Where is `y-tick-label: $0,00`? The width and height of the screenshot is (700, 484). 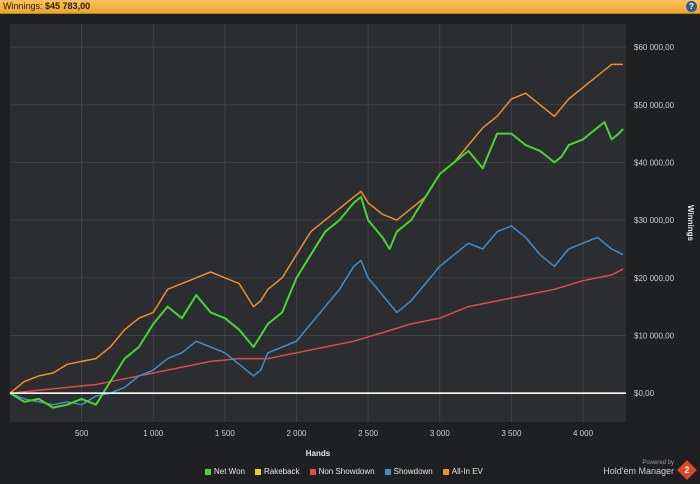 y-tick-label: $0,00 is located at coordinates (644, 393).